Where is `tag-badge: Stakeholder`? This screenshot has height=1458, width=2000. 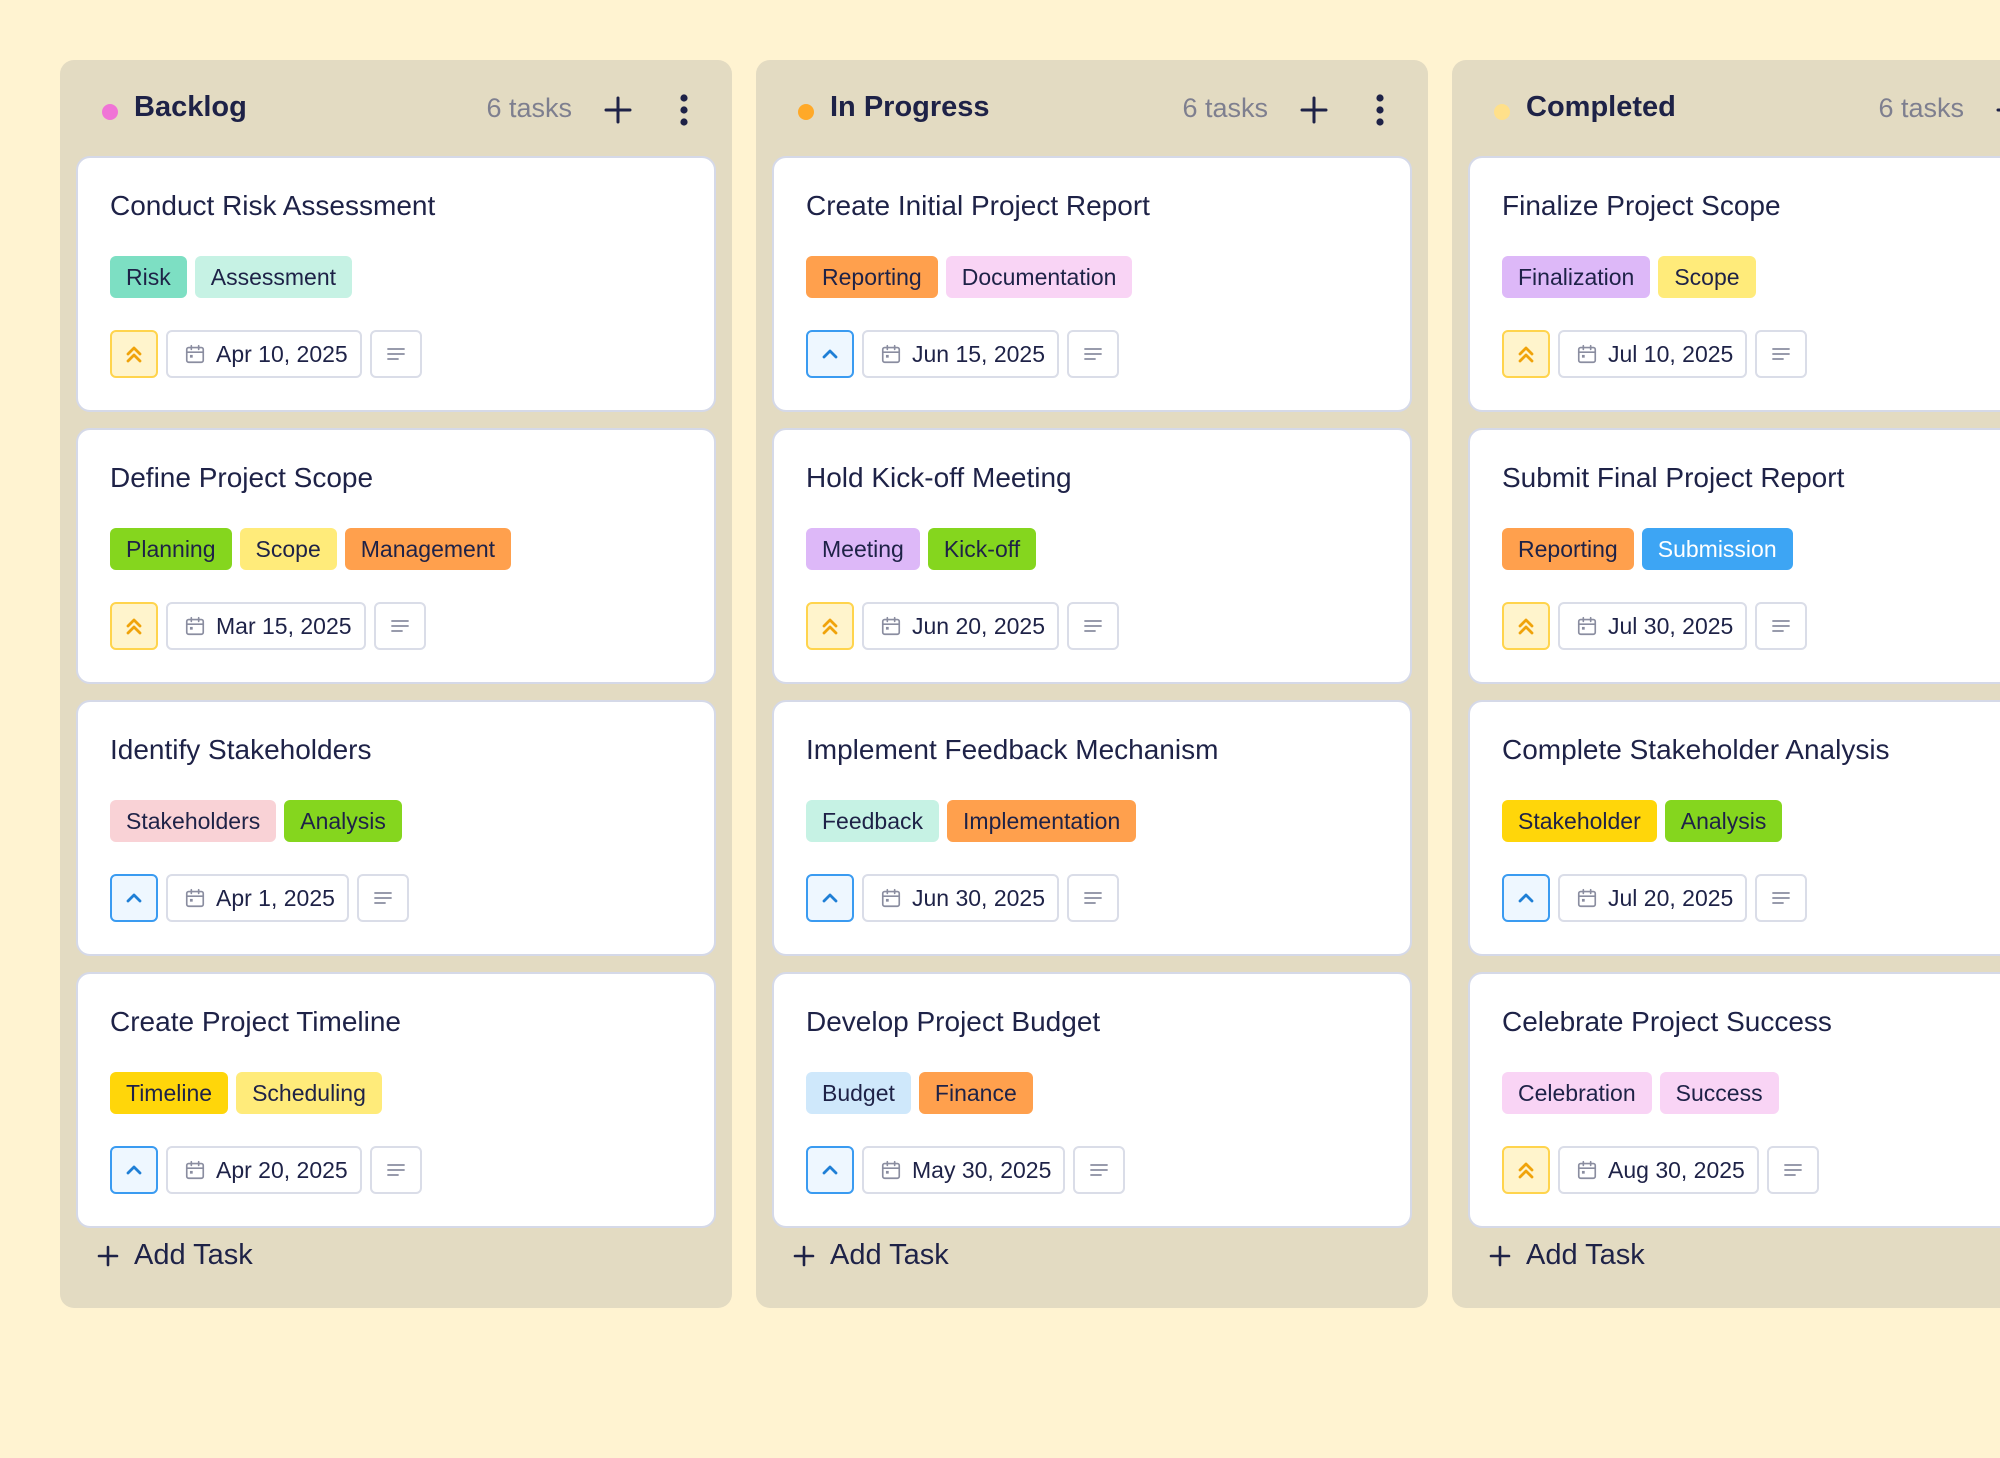 tag-badge: Stakeholder is located at coordinates (1579, 821).